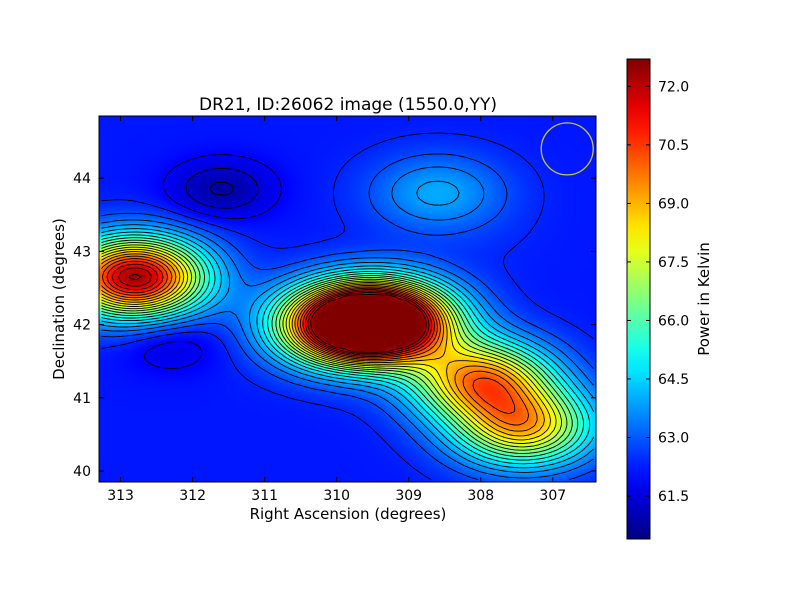  I want to click on x-tick-label: 307, so click(552, 496).